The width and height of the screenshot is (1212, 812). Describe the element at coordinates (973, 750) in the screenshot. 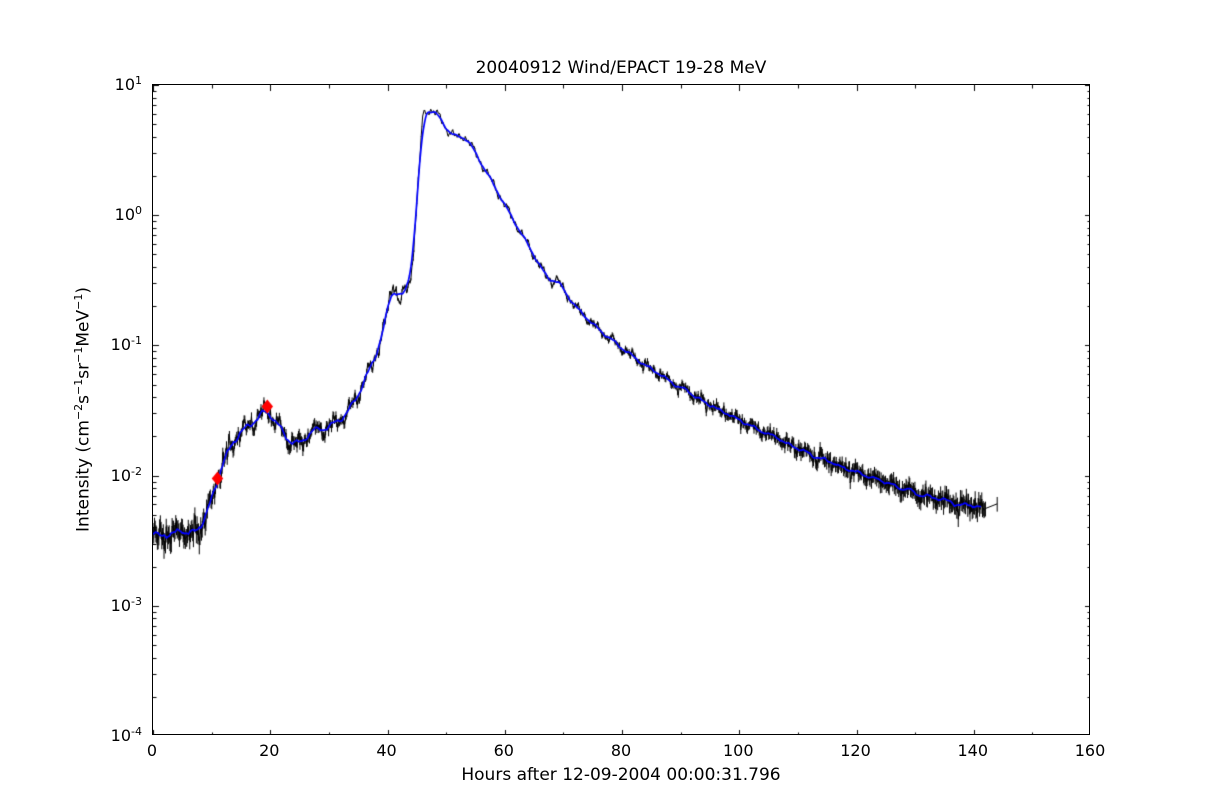

I see `x-tick-label: 140` at that location.